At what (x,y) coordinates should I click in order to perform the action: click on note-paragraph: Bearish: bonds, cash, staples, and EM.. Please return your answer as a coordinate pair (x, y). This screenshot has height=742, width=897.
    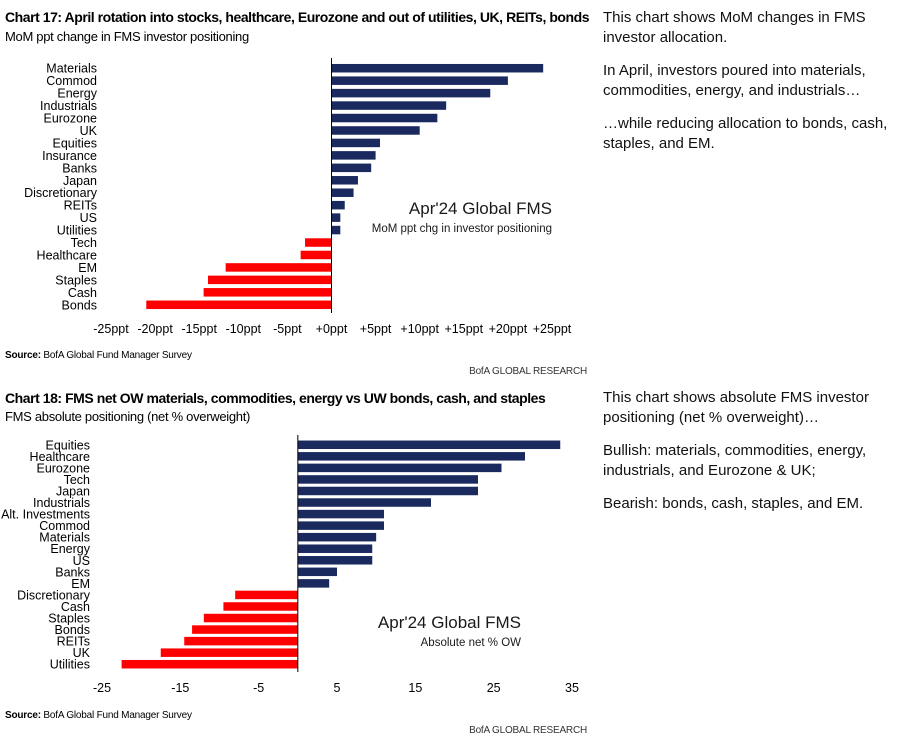
    Looking at the image, I should click on (733, 503).